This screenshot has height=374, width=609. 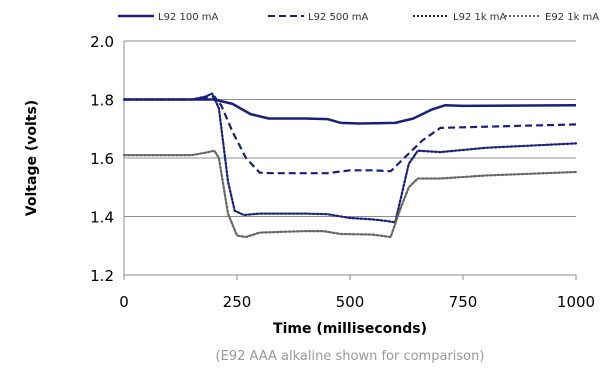 What do you see at coordinates (572, 17) in the screenshot?
I see `legend-label: E92 1k mA` at bounding box center [572, 17].